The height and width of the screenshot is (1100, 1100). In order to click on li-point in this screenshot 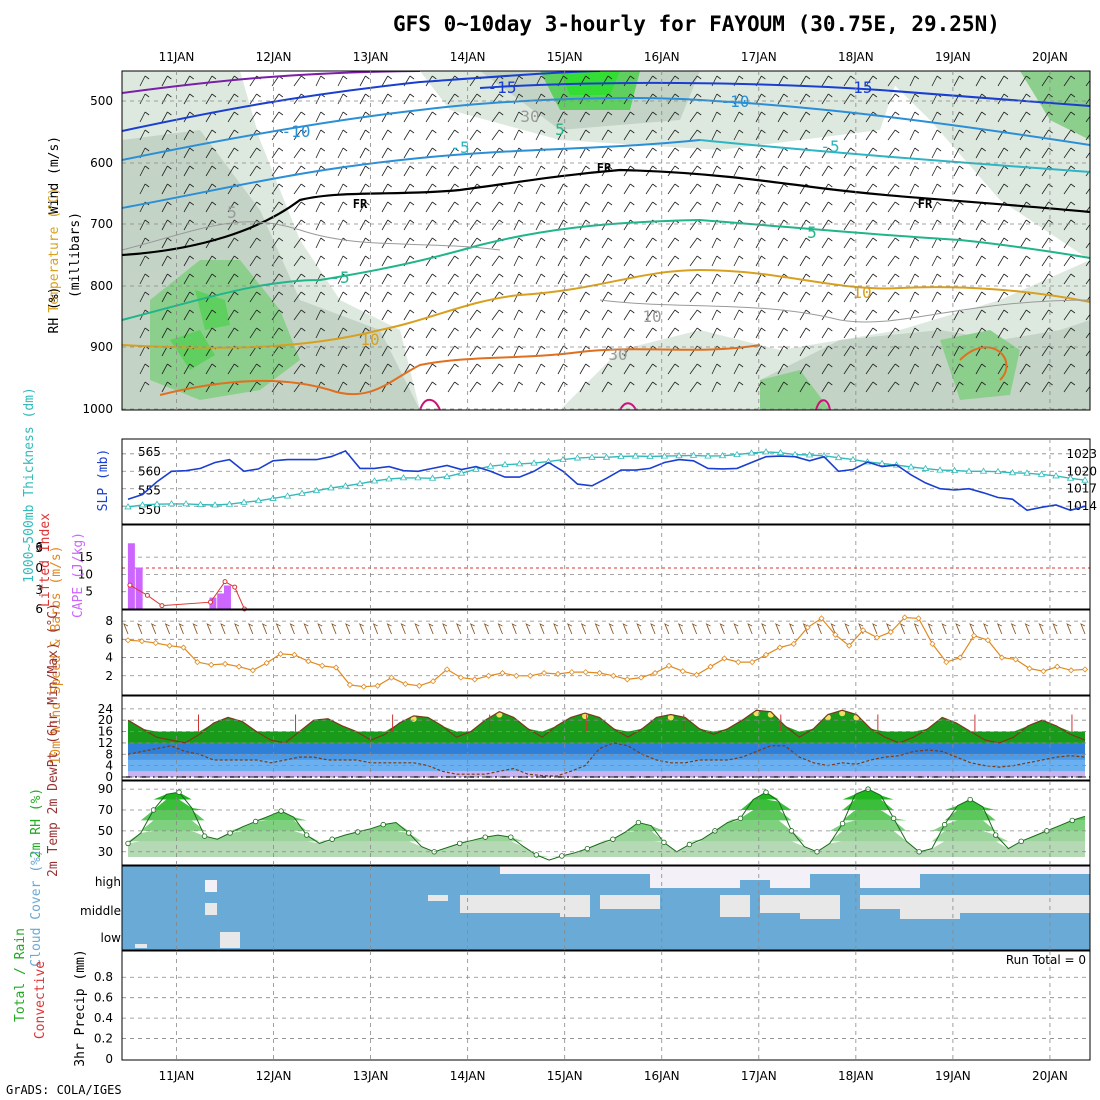, I will do `click(225, 582)`.